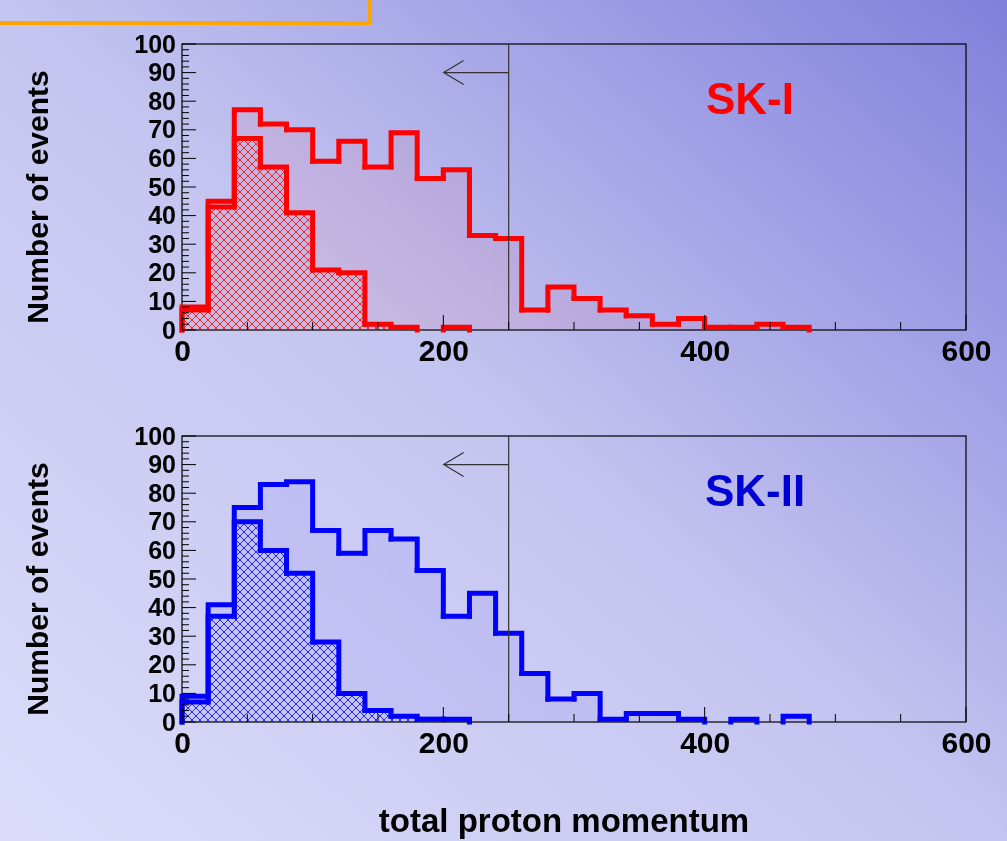 Image resolution: width=1007 pixels, height=841 pixels. Describe the element at coordinates (564, 820) in the screenshot. I see `x-axis-title: total proton momentum` at that location.